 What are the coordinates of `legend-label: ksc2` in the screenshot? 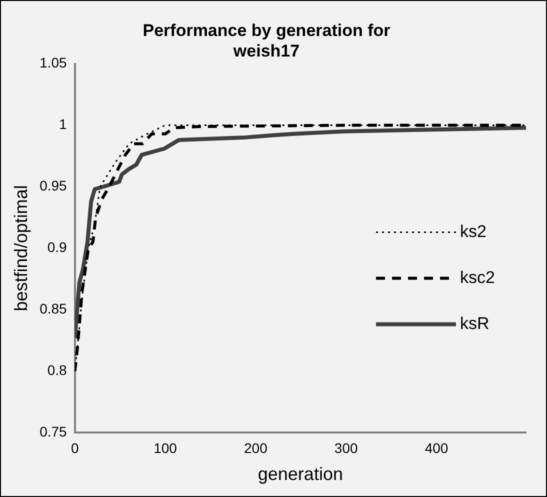 It's located at (477, 277).